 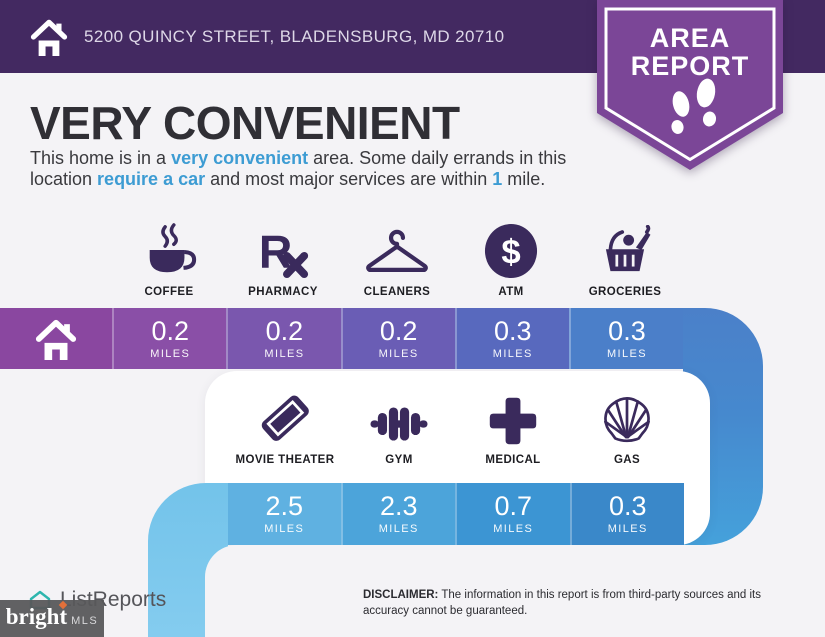 I want to click on page-title: VERY CONVENIENT, so click(x=245, y=123).